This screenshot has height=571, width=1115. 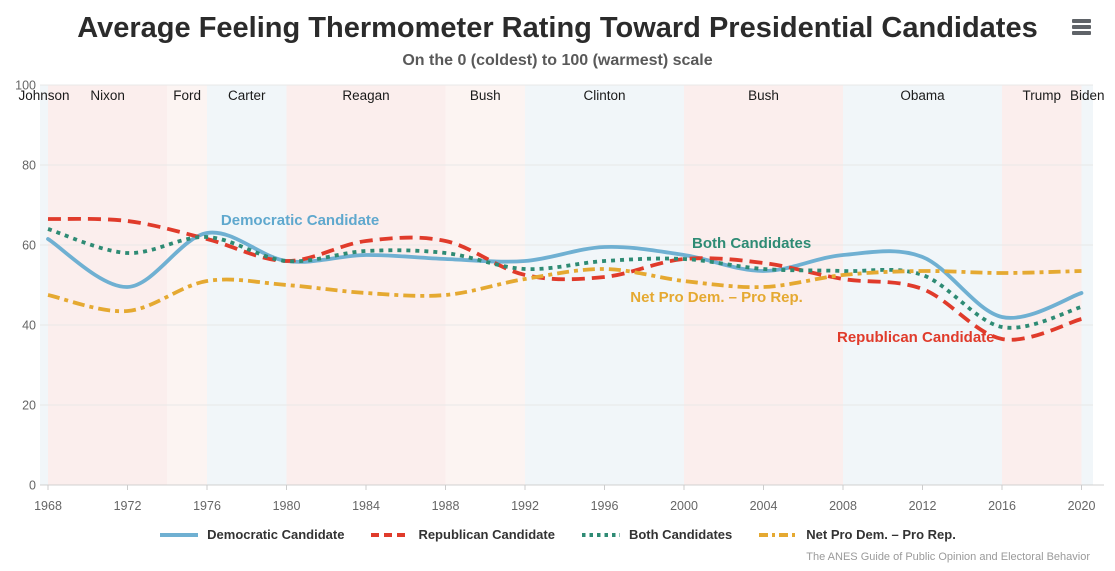 I want to click on president-band-clinton-1992, so click(x=604, y=285).